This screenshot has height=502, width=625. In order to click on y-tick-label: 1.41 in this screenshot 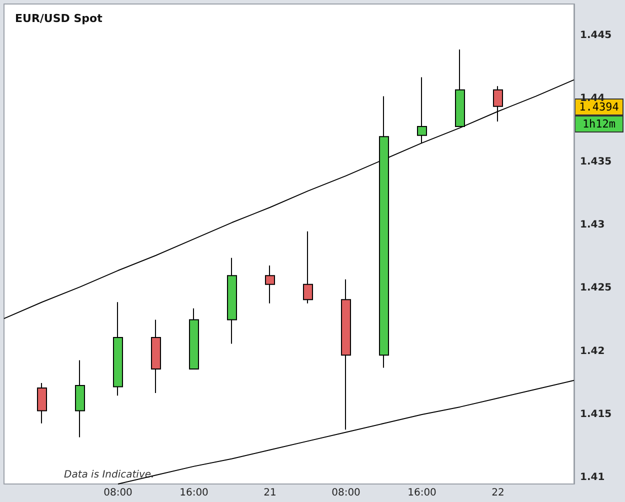, I will do `click(592, 478)`.